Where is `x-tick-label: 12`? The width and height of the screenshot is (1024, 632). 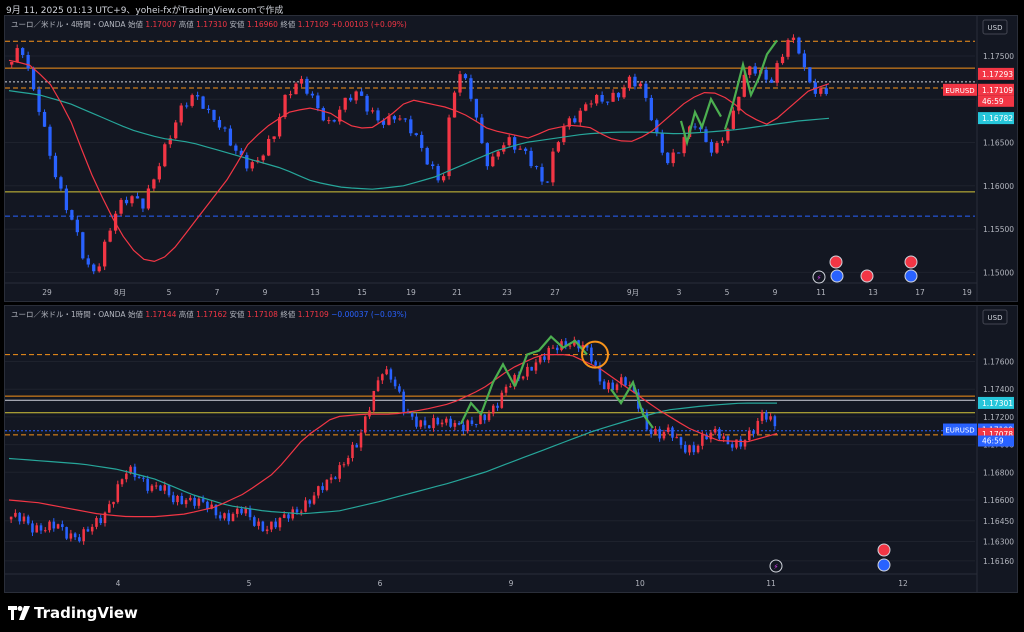
x-tick-label: 12 is located at coordinates (903, 583).